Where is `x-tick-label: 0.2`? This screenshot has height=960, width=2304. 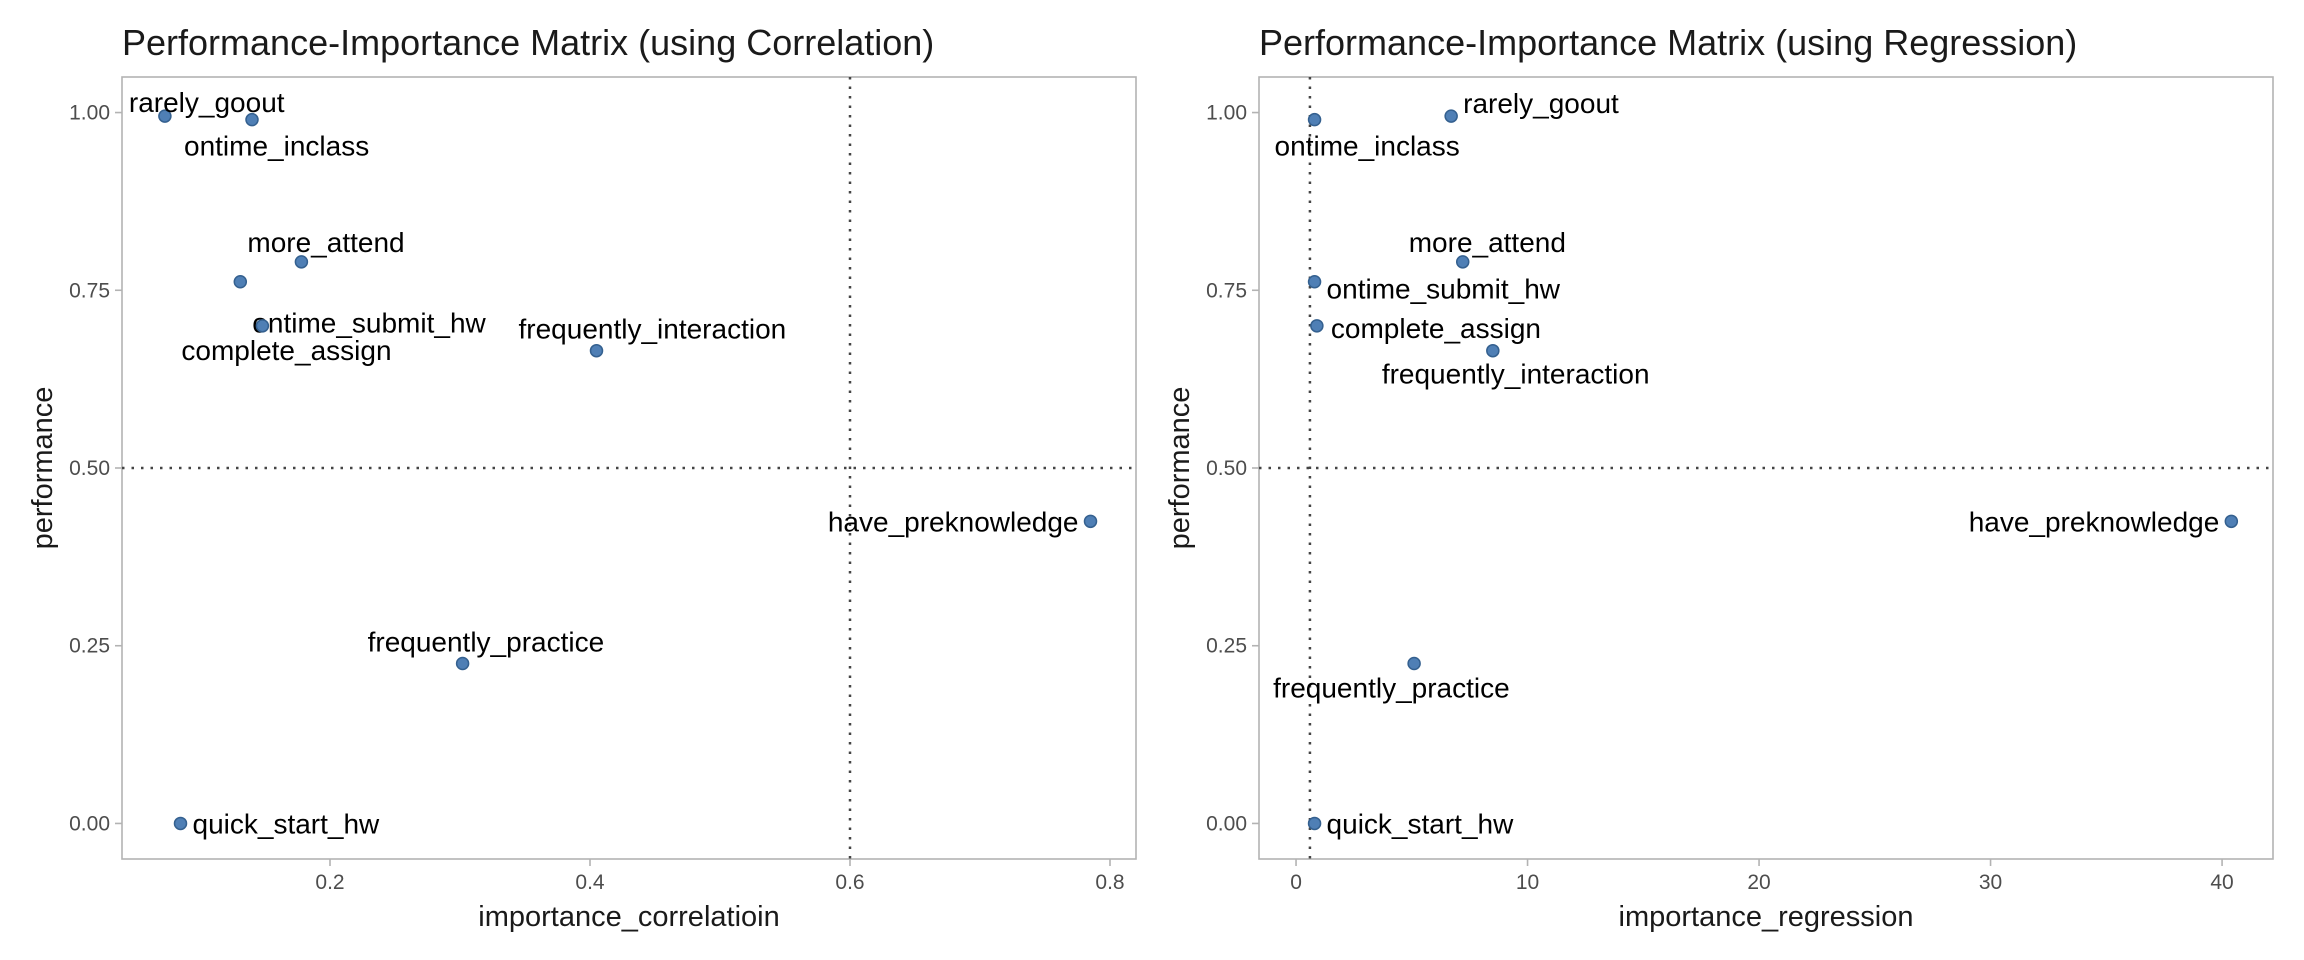 x-tick-label: 0.2 is located at coordinates (329, 882).